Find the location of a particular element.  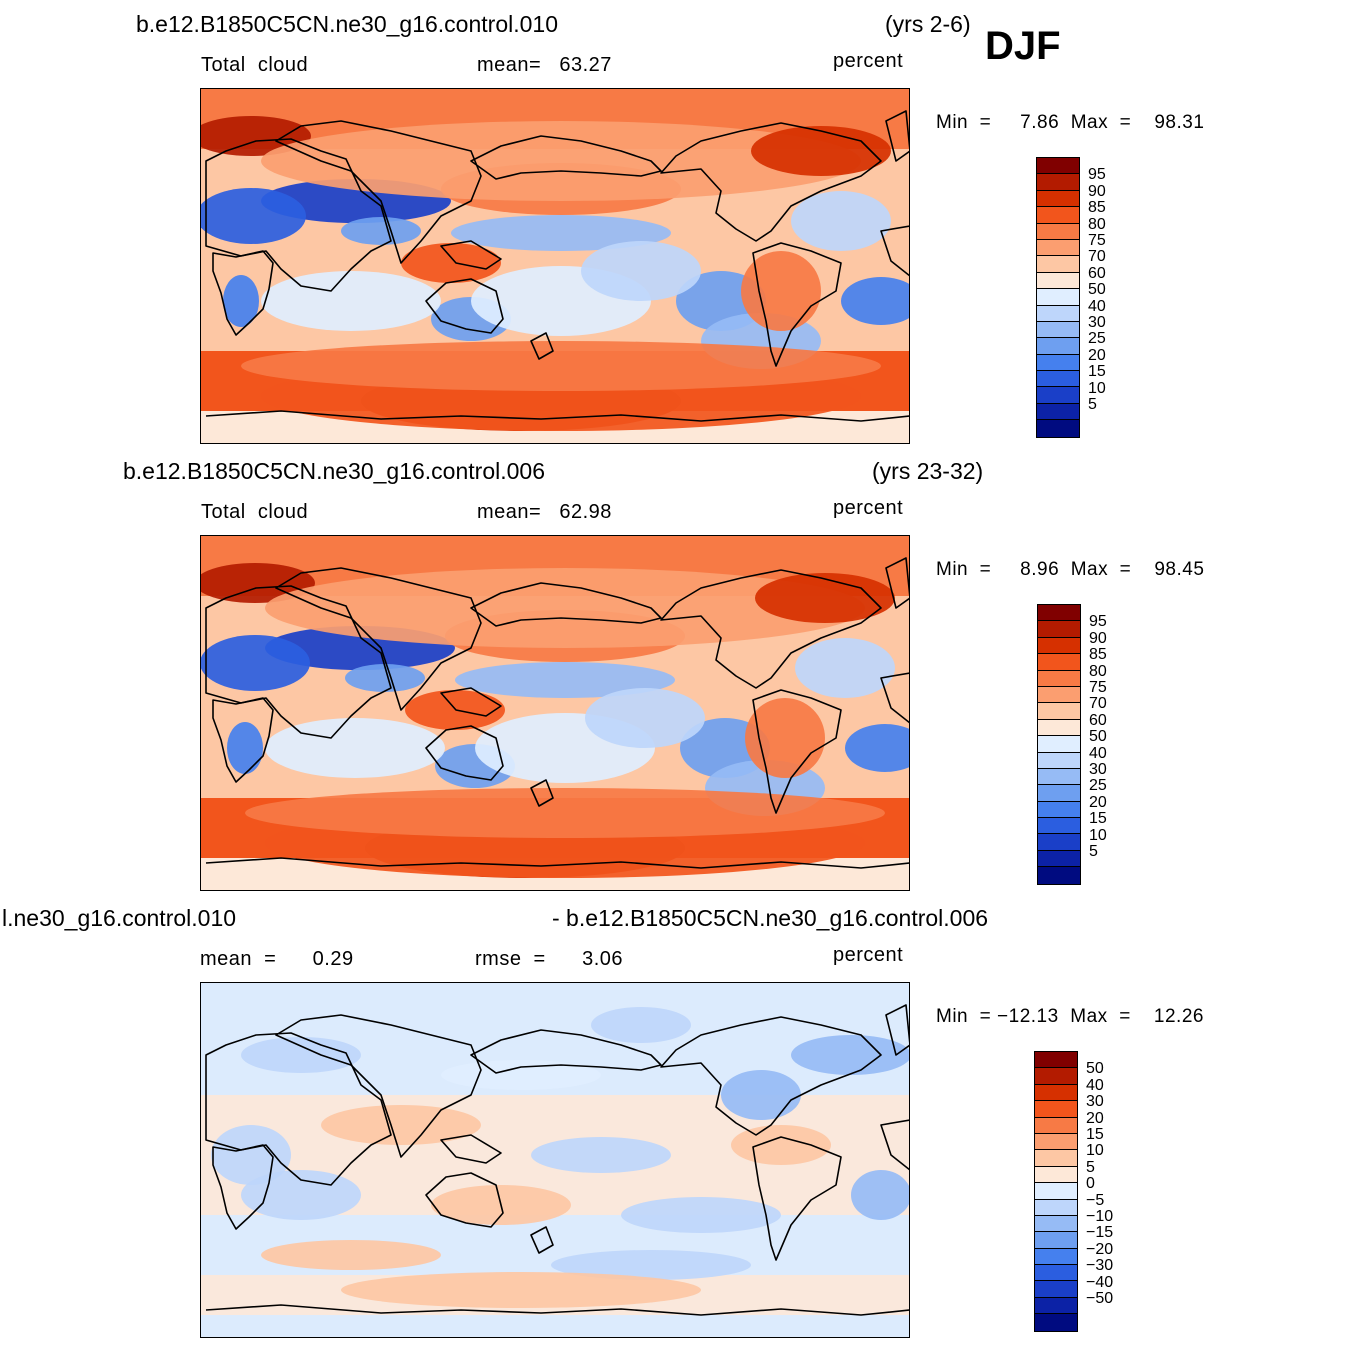

legend-label: 10 is located at coordinates (1095, 1151).